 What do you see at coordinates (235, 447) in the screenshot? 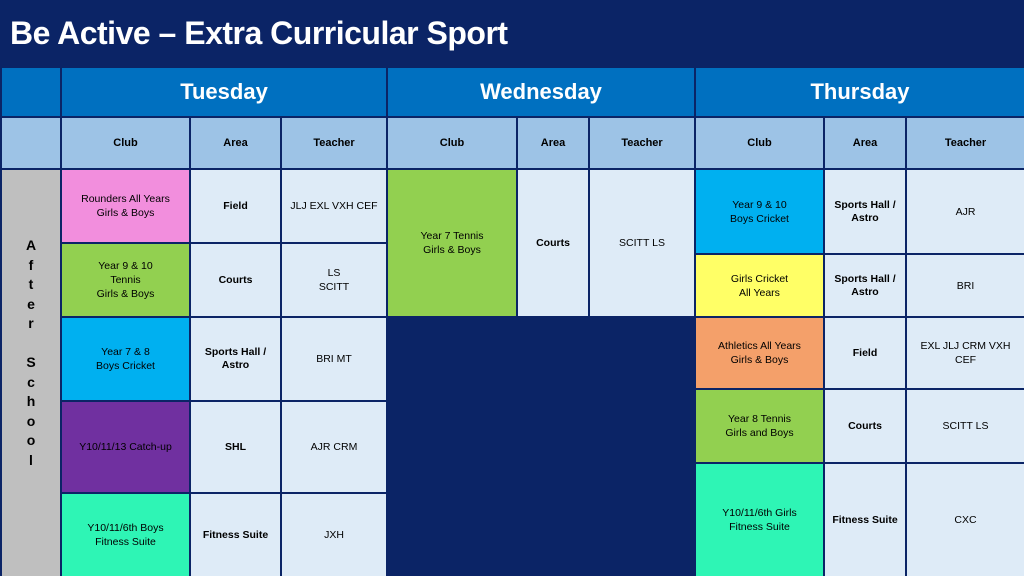
I see `tuesday-area-cell: SHL` at bounding box center [235, 447].